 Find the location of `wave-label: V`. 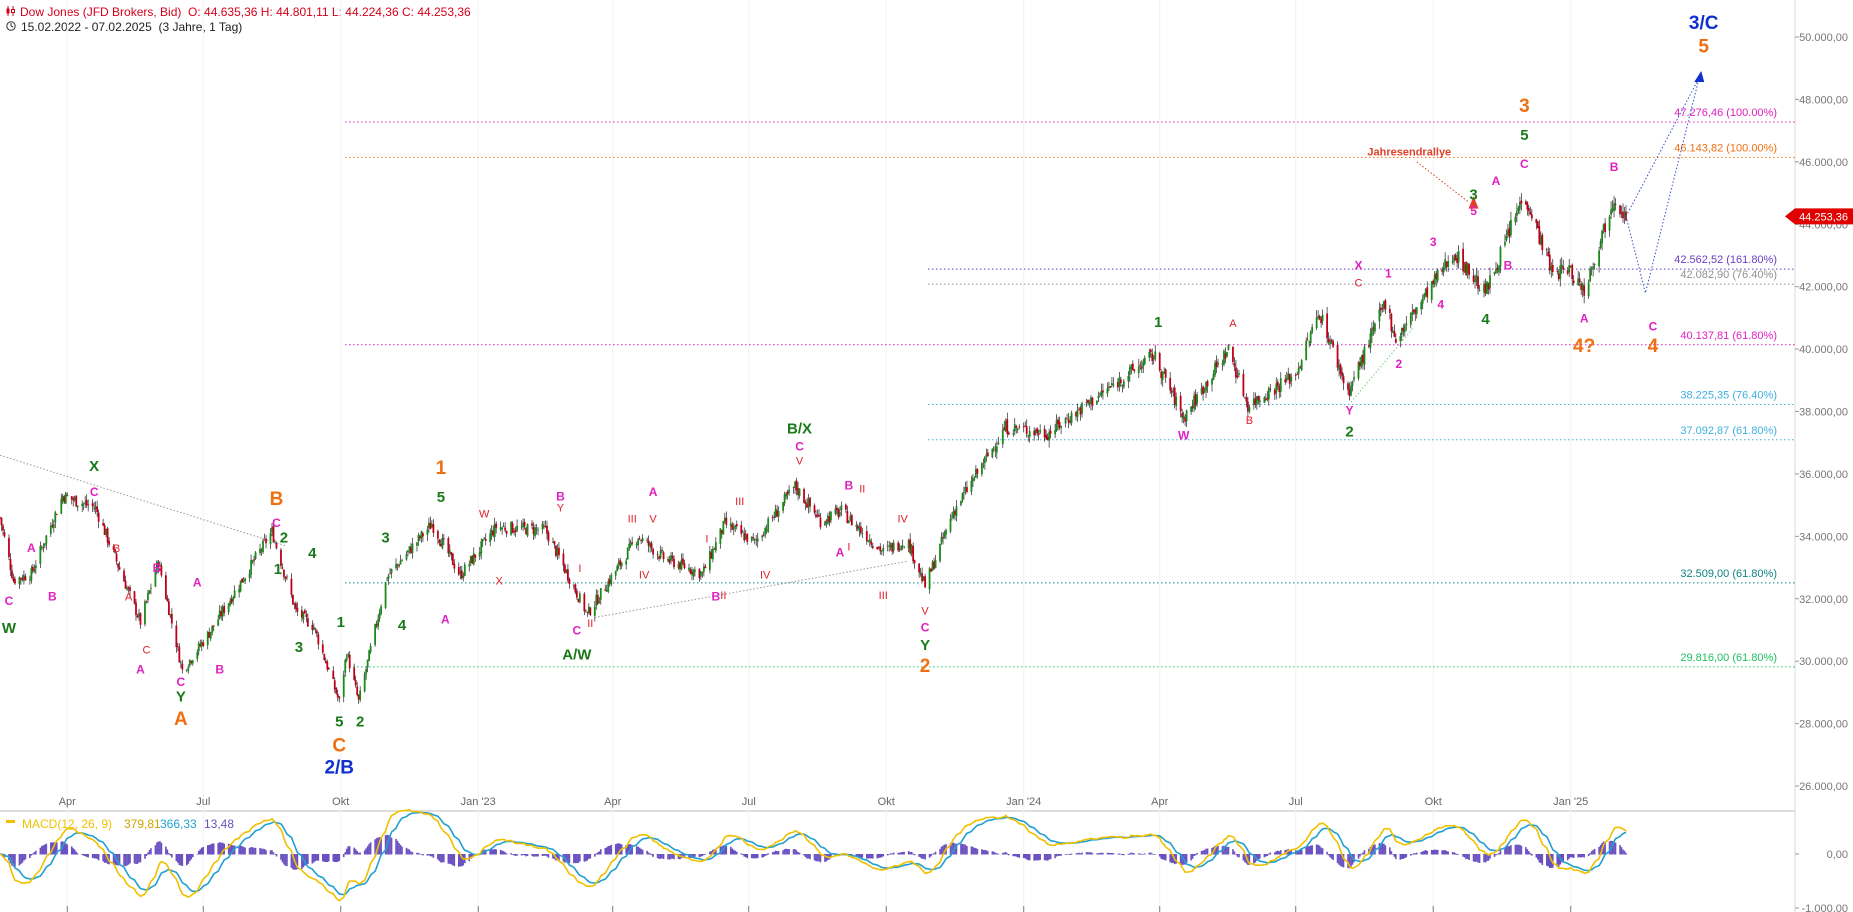

wave-label: V is located at coordinates (800, 462).